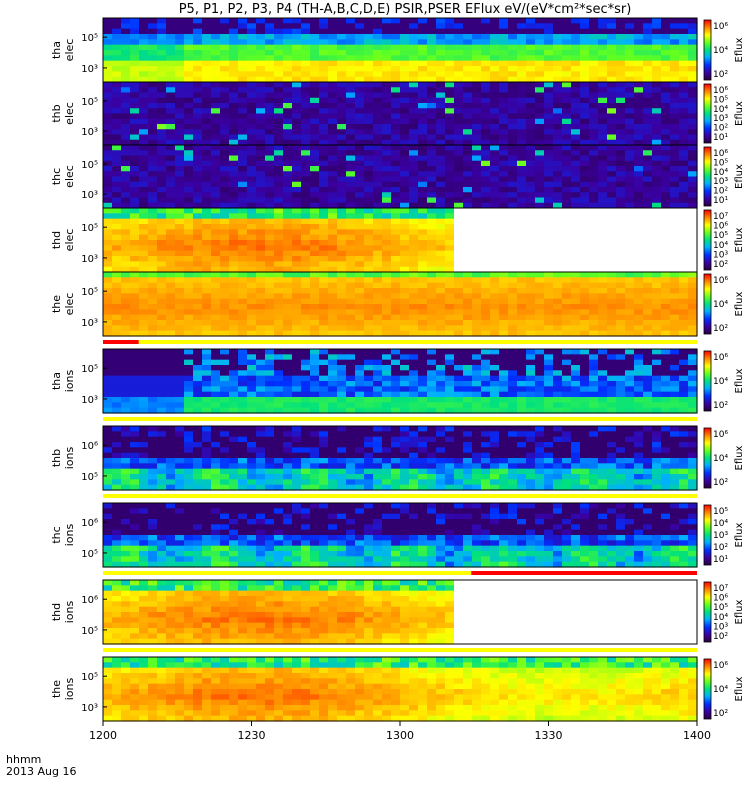 The width and height of the screenshot is (750, 800). What do you see at coordinates (400, 342) in the screenshot?
I see `quality-bar` at bounding box center [400, 342].